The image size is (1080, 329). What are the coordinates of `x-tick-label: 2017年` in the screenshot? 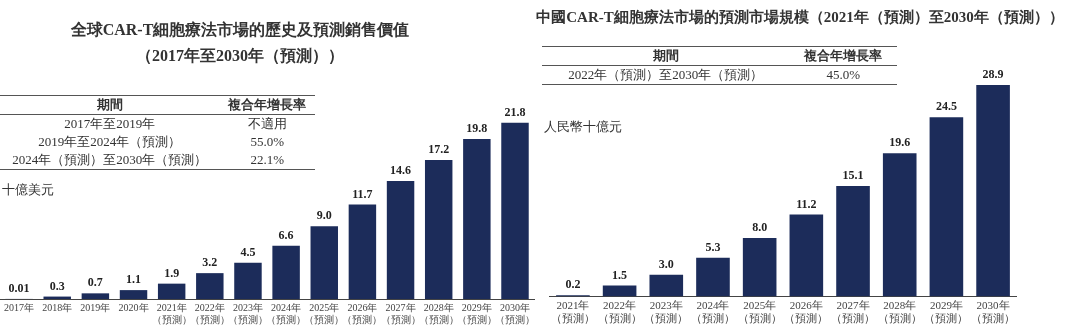 It's located at (19, 307).